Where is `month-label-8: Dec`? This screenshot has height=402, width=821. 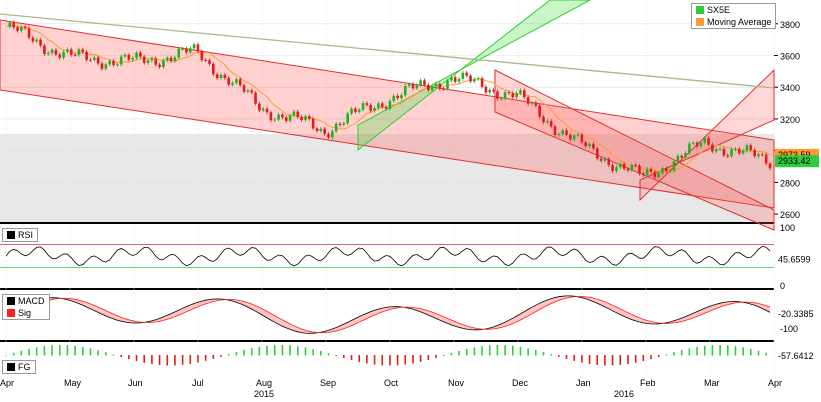
month-label-8: Dec is located at coordinates (520, 383).